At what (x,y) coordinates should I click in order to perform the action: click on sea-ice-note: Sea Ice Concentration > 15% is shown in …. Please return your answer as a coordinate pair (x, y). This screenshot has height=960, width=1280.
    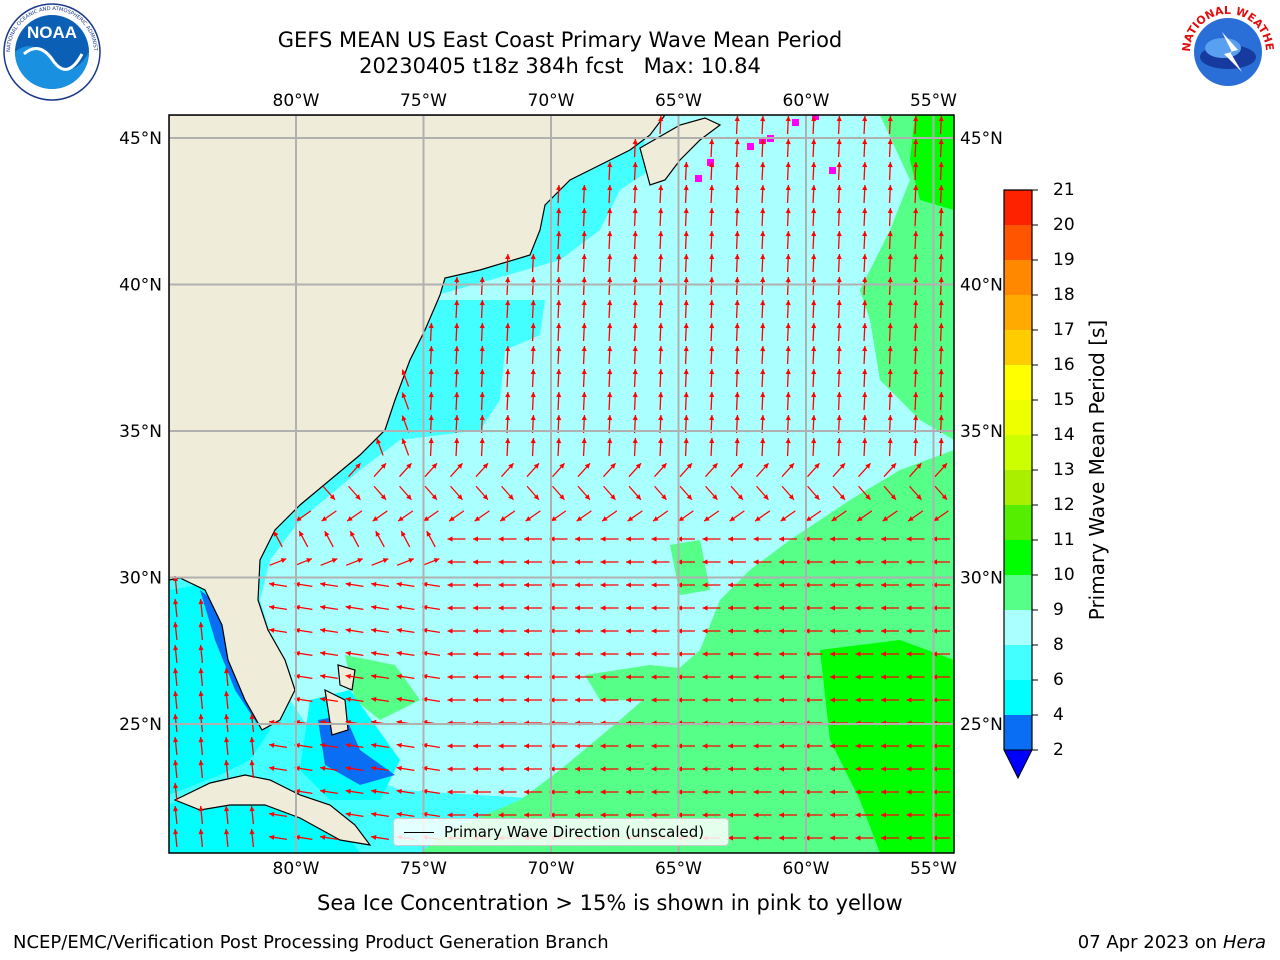
    Looking at the image, I should click on (610, 903).